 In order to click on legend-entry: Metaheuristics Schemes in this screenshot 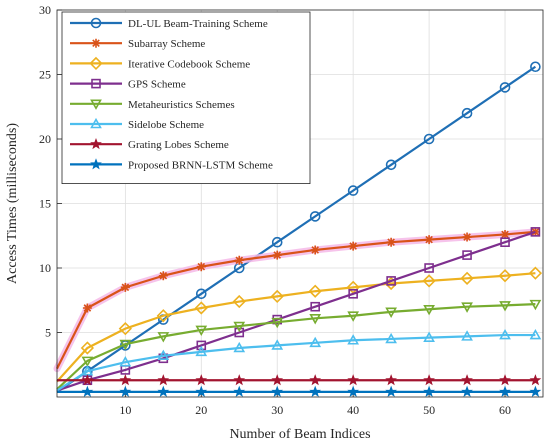, I will do `click(152, 105)`.